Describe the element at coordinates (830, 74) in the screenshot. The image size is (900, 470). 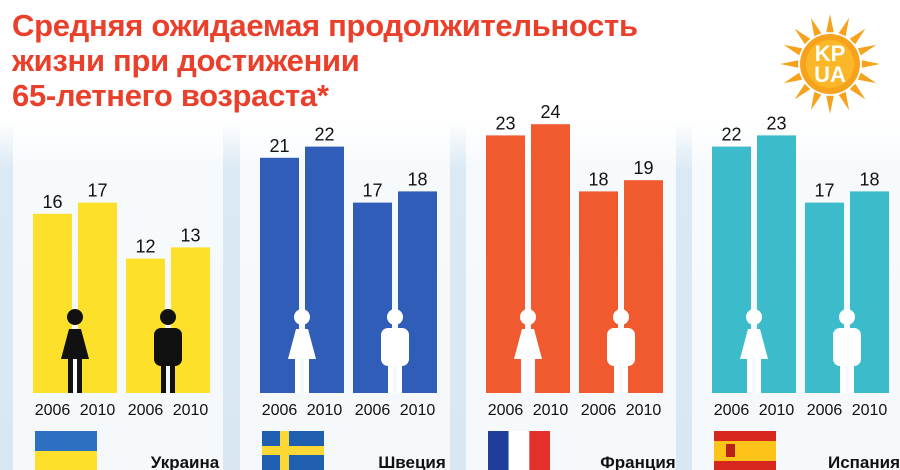
I see `logo-text-ua: UA` at that location.